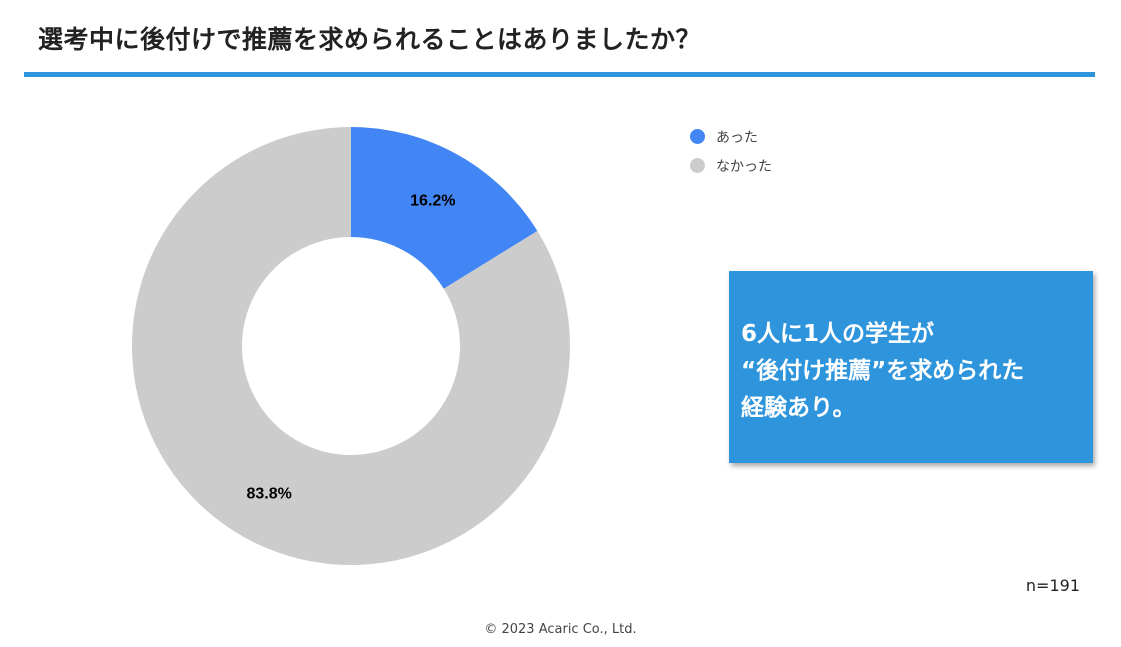 The width and height of the screenshot is (1121, 647). What do you see at coordinates (798, 408) in the screenshot?
I see `callout-line-3: 経験あり。` at bounding box center [798, 408].